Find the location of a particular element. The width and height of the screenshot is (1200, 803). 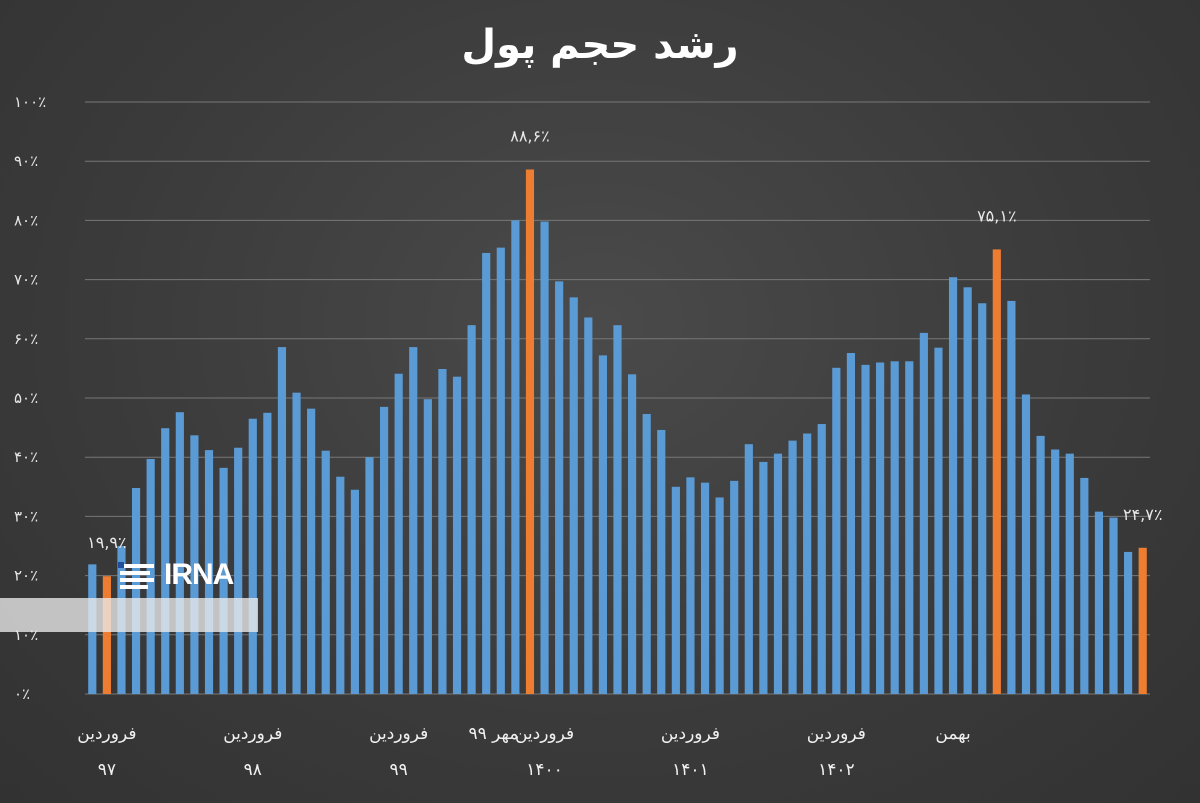

x-tick-label: مهر ۹۹ is located at coordinates (493, 734).